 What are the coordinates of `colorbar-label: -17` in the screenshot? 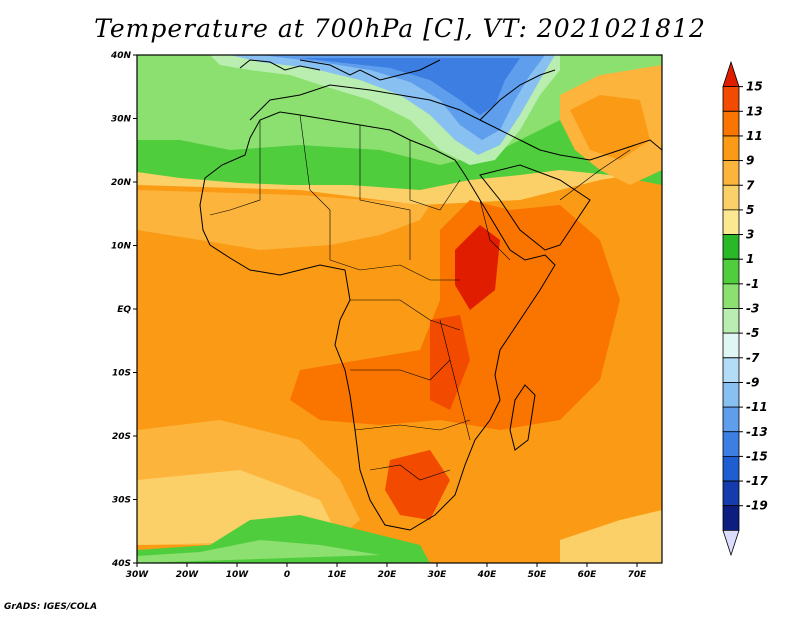 It's located at (757, 481).